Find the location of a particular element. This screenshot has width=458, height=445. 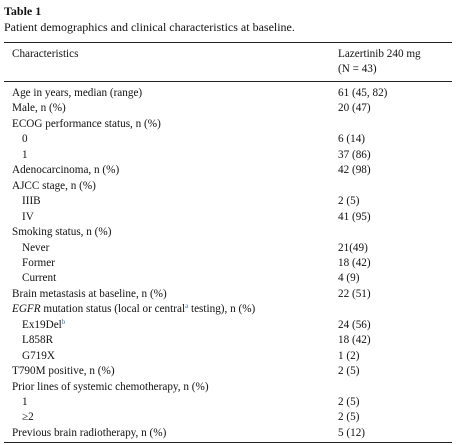

column-header: (N = 43) is located at coordinates (357, 69).